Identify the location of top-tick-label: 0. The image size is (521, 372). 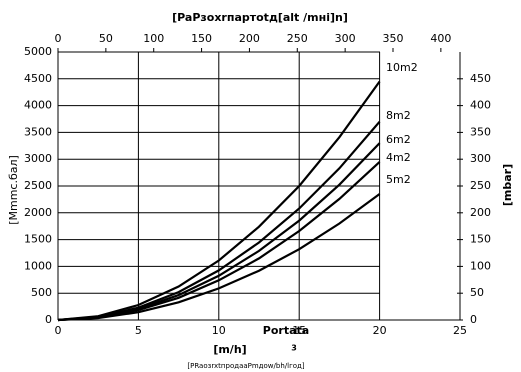
(58, 38).